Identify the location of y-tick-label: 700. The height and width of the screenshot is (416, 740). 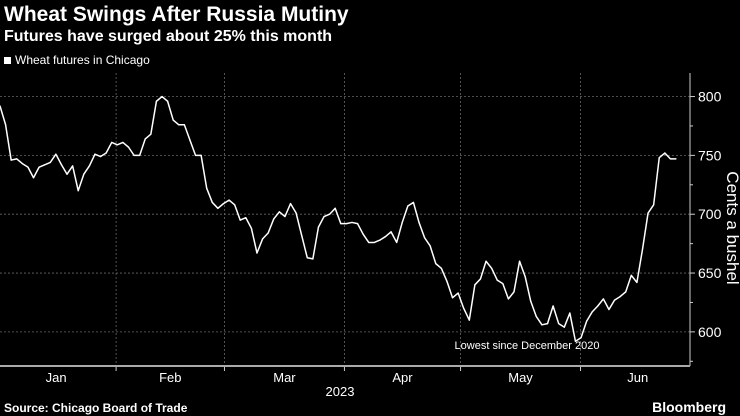
(710, 214).